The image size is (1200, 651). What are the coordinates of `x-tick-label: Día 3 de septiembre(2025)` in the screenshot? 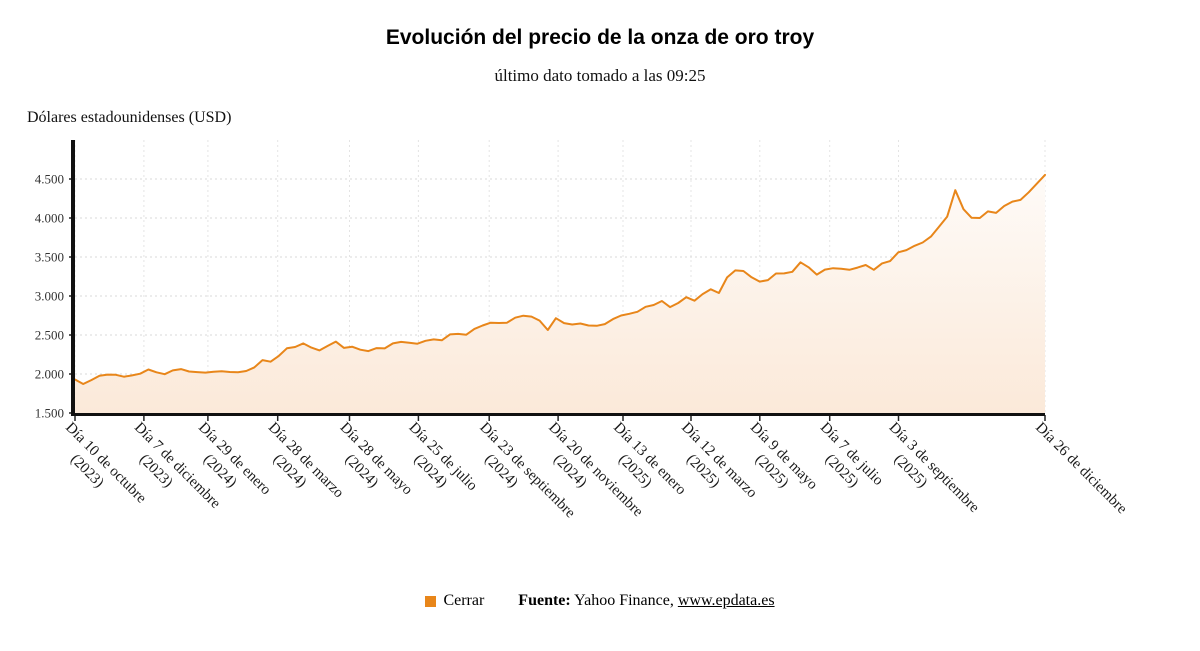 It's located at (927, 475).